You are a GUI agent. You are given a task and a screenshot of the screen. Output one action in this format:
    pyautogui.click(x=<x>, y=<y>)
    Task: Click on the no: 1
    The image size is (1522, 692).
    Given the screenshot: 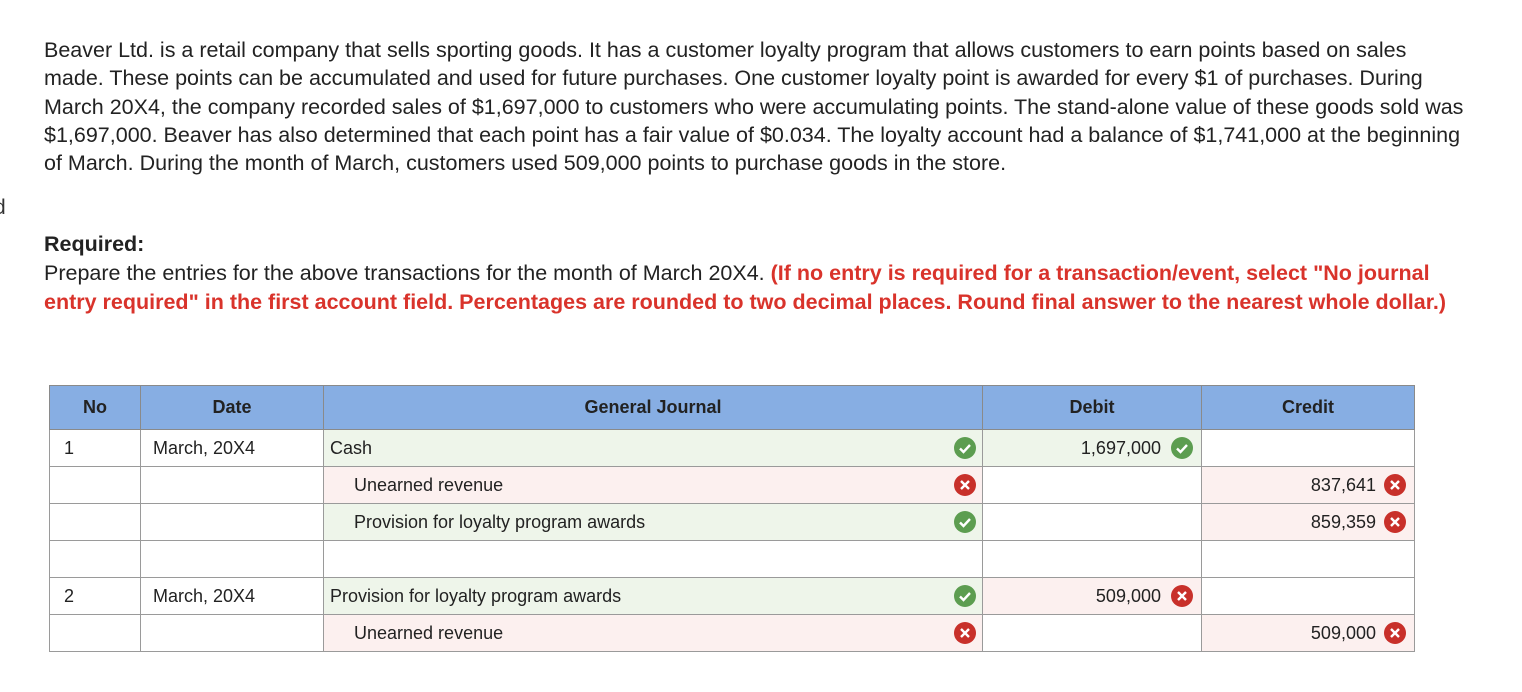 What is the action you would take?
    pyautogui.click(x=95, y=448)
    